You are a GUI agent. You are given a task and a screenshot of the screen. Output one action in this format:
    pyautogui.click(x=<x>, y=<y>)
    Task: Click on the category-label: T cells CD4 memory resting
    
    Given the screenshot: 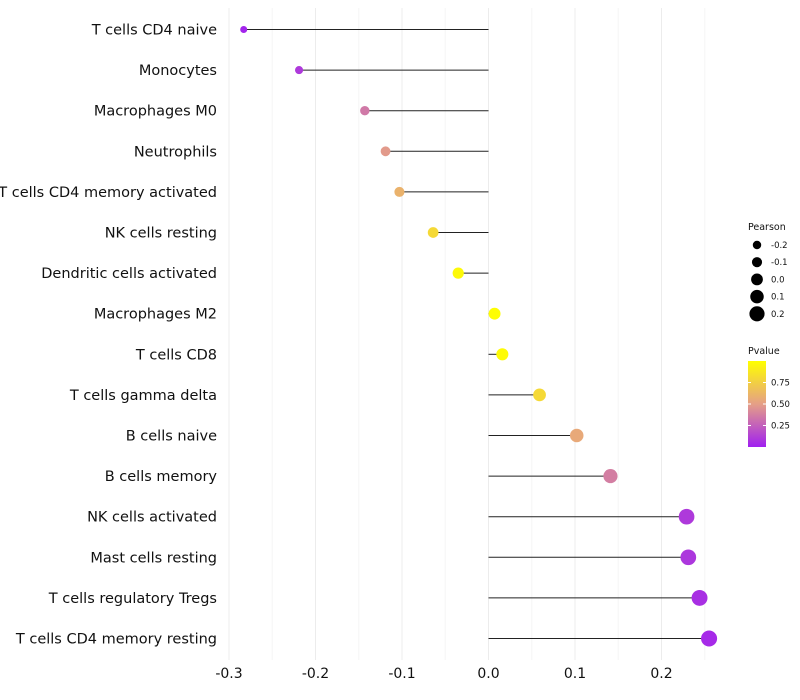 What is the action you would take?
    pyautogui.click(x=116, y=640)
    